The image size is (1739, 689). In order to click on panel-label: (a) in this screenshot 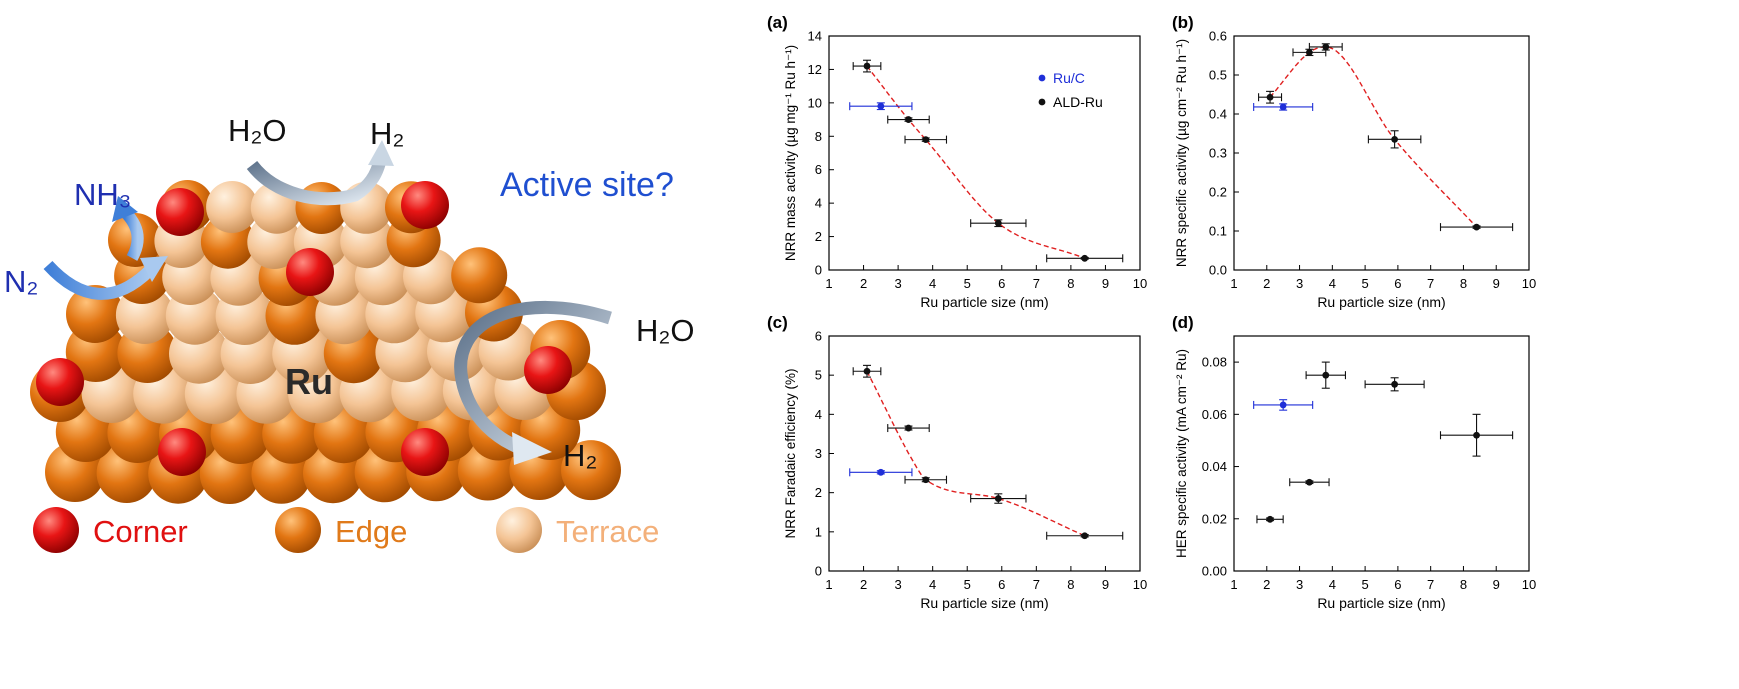, I will do `click(777, 22)`.